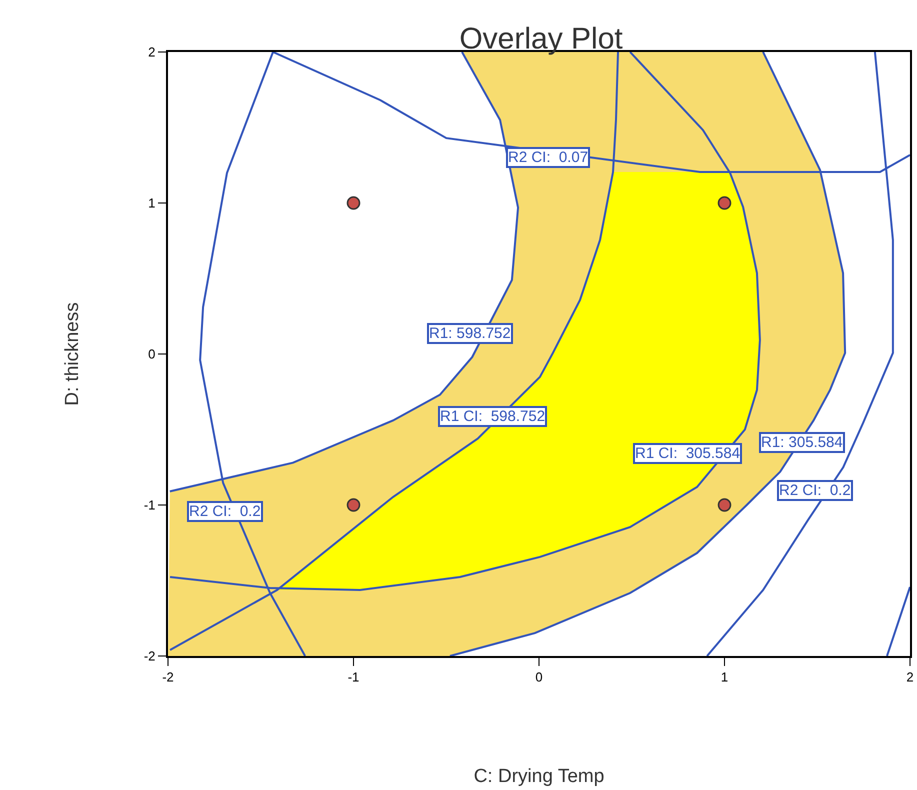  Describe the element at coordinates (152, 203) in the screenshot. I see `y-tick-label: 1` at that location.